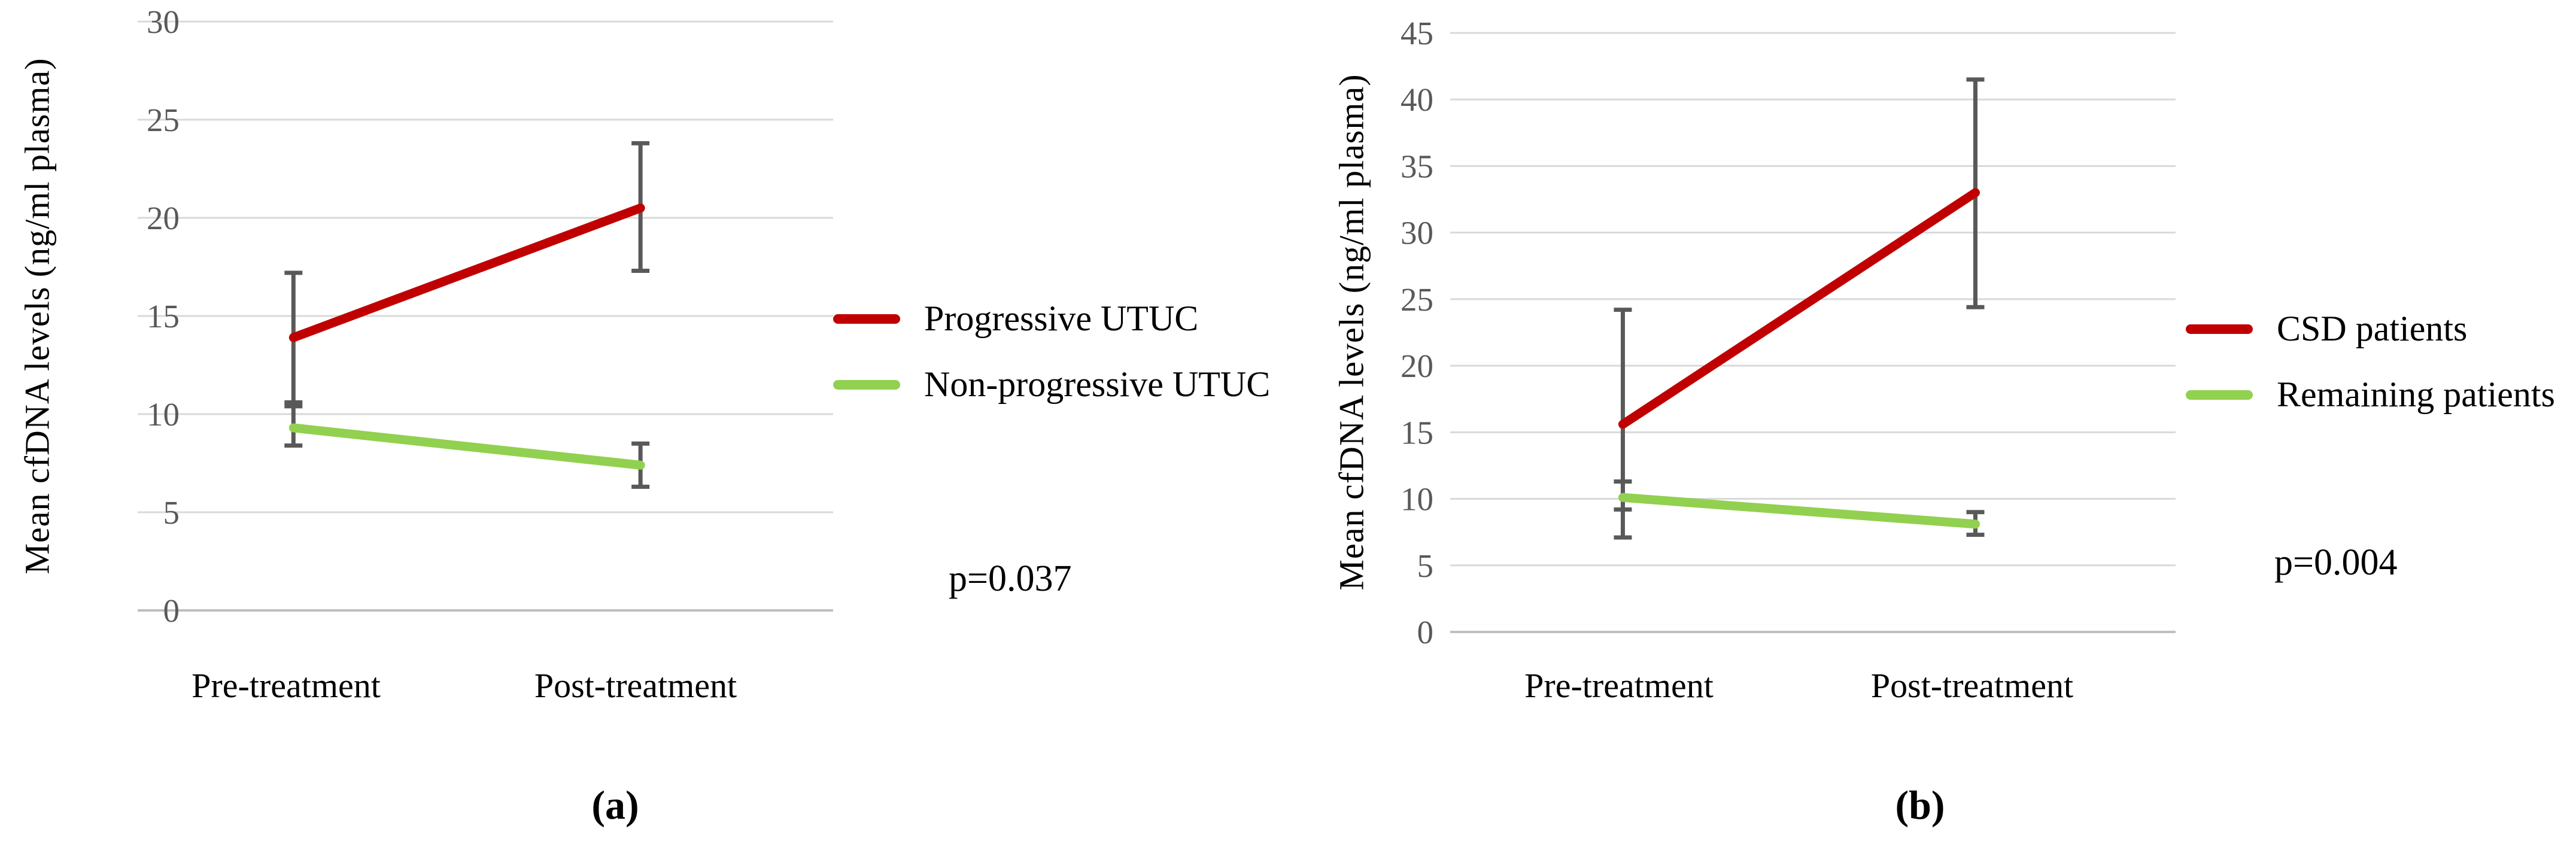  I want to click on series-line-csd-patients, so click(1799, 308).